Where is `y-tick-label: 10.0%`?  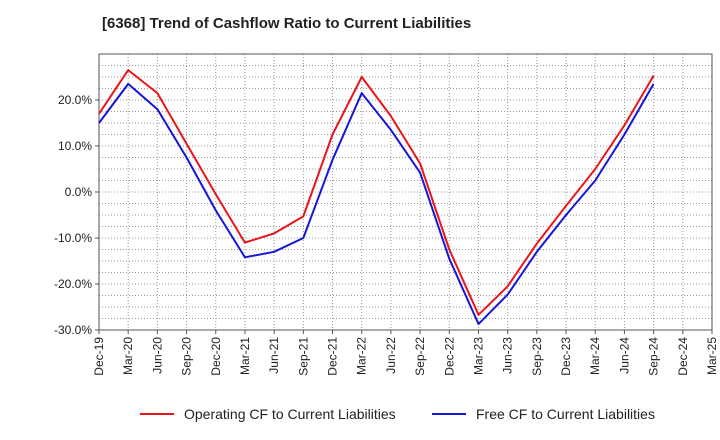 y-tick-label: 10.0% is located at coordinates (75, 146).